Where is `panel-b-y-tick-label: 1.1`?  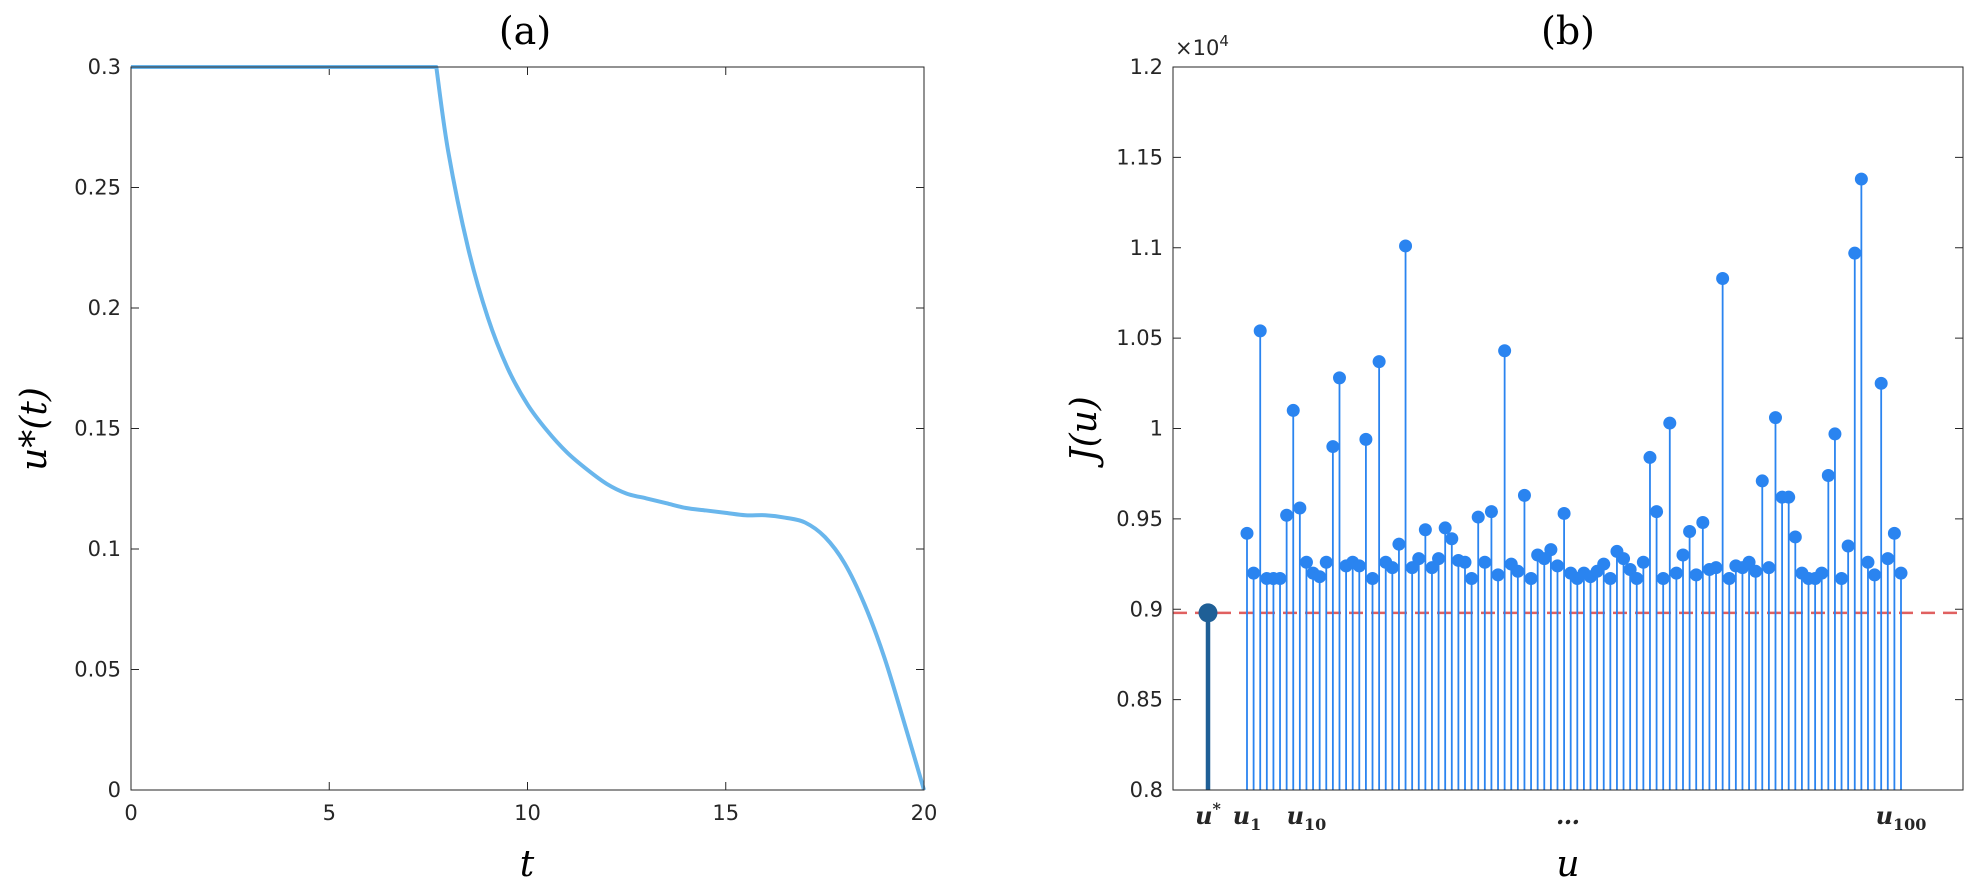
panel-b-y-tick-label: 1.1 is located at coordinates (1146, 248).